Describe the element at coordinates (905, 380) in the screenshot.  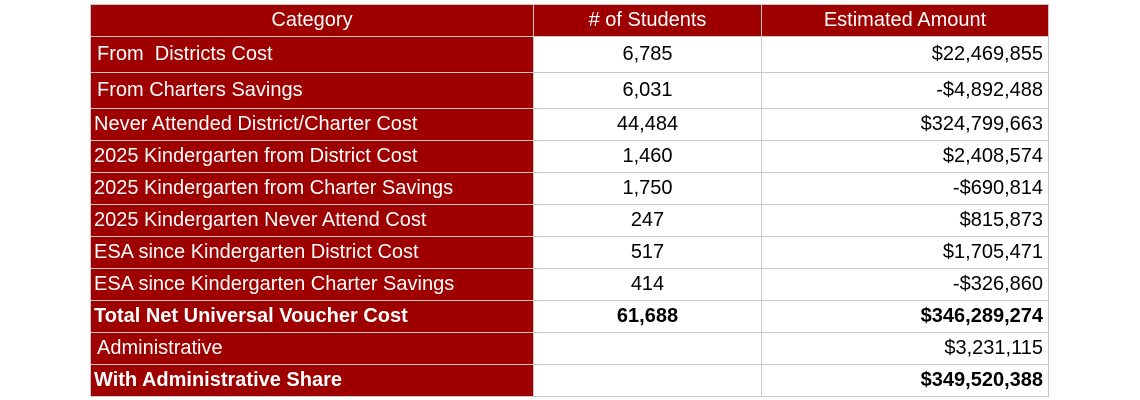
I see `grand-total-amount: $349,520,388` at that location.